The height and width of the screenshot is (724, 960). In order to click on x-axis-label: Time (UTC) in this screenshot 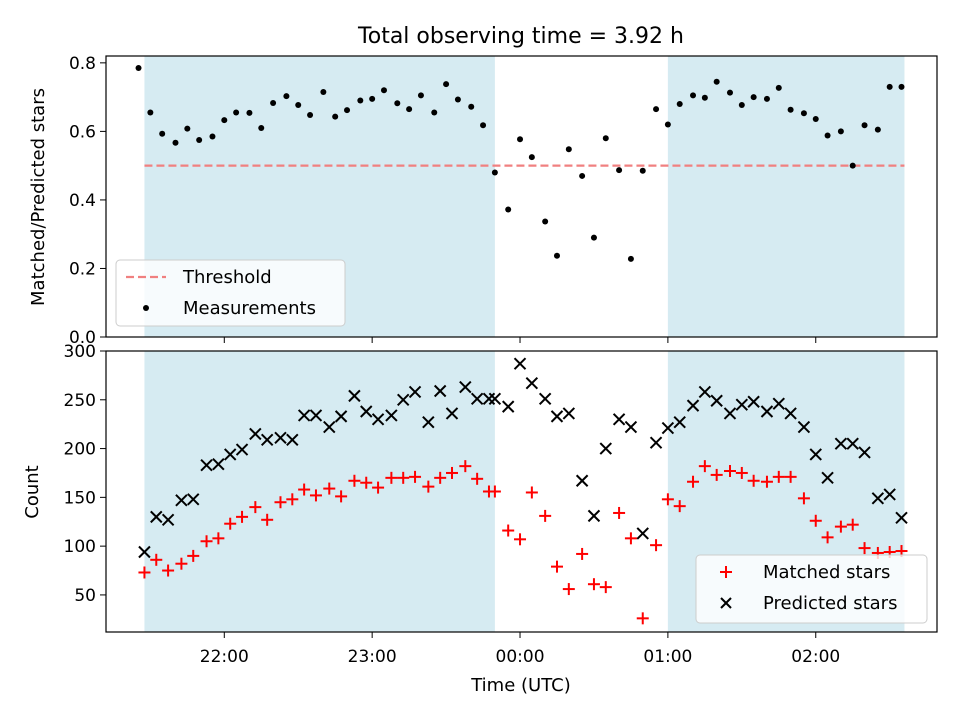, I will do `click(520, 685)`.